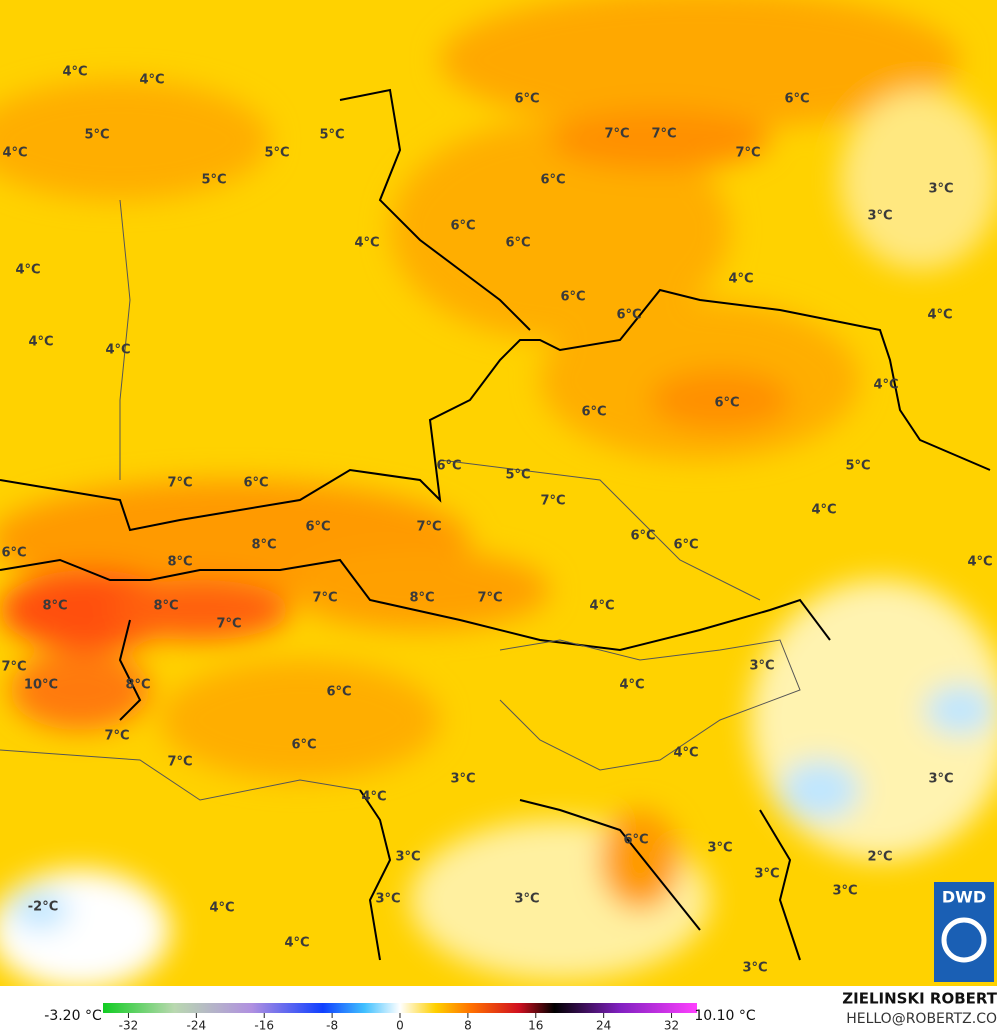  I want to click on colorbar-tick-label: -16, so click(264, 1026).